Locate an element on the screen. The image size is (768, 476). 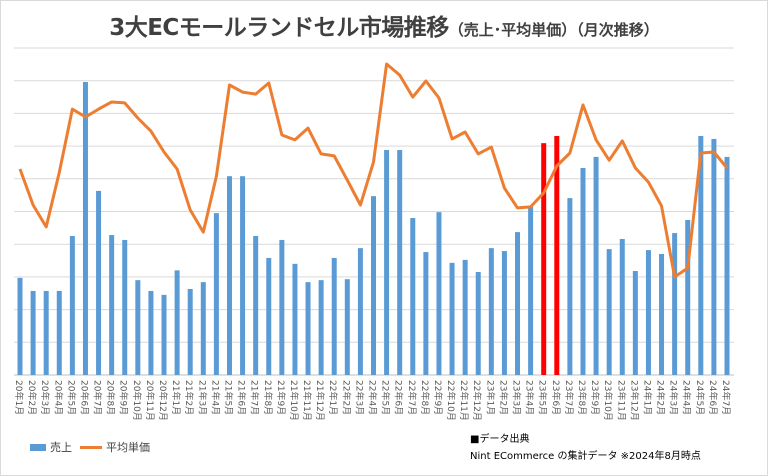
title-sub: （売上･平均単価）（月次推移） is located at coordinates (553, 30).